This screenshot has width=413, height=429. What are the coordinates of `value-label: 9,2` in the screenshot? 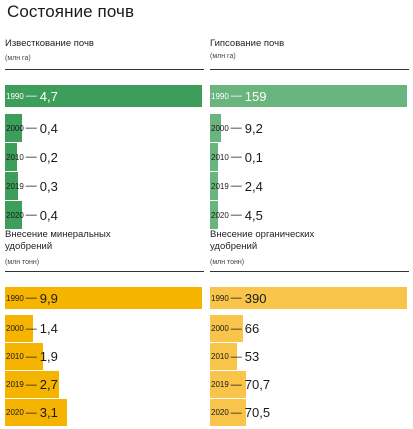 It's located at (253, 128).